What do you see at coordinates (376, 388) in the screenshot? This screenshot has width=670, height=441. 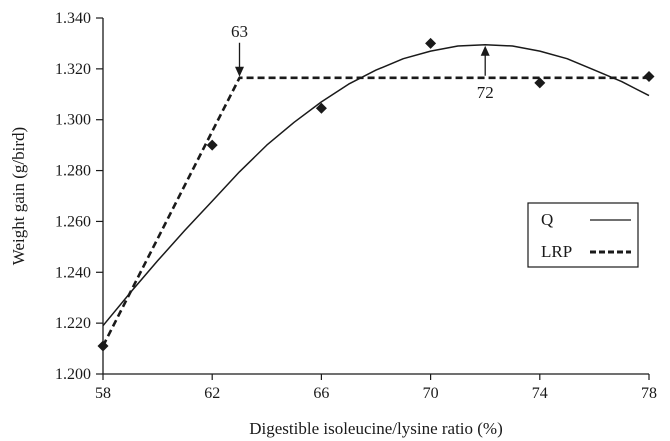 I see `x-ticks: 58 62 66 70 74 78` at bounding box center [376, 388].